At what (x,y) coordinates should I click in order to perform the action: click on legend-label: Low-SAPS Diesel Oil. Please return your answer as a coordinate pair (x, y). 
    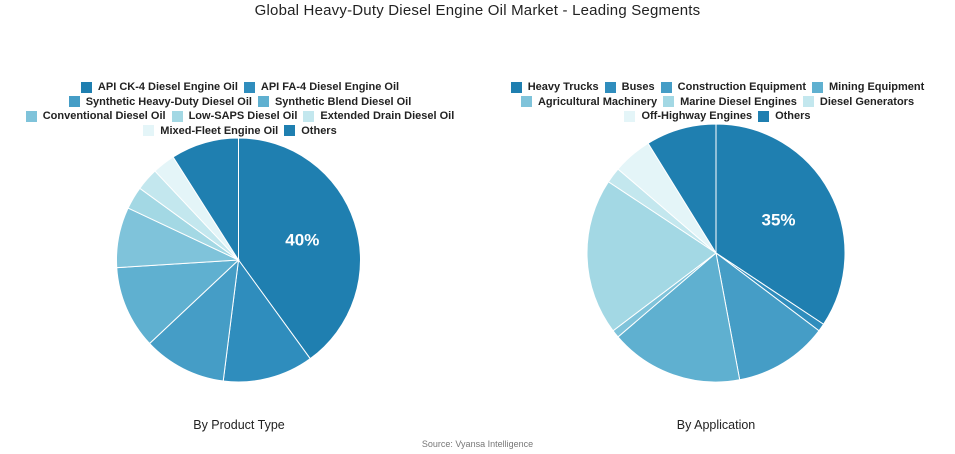
    Looking at the image, I should click on (243, 116).